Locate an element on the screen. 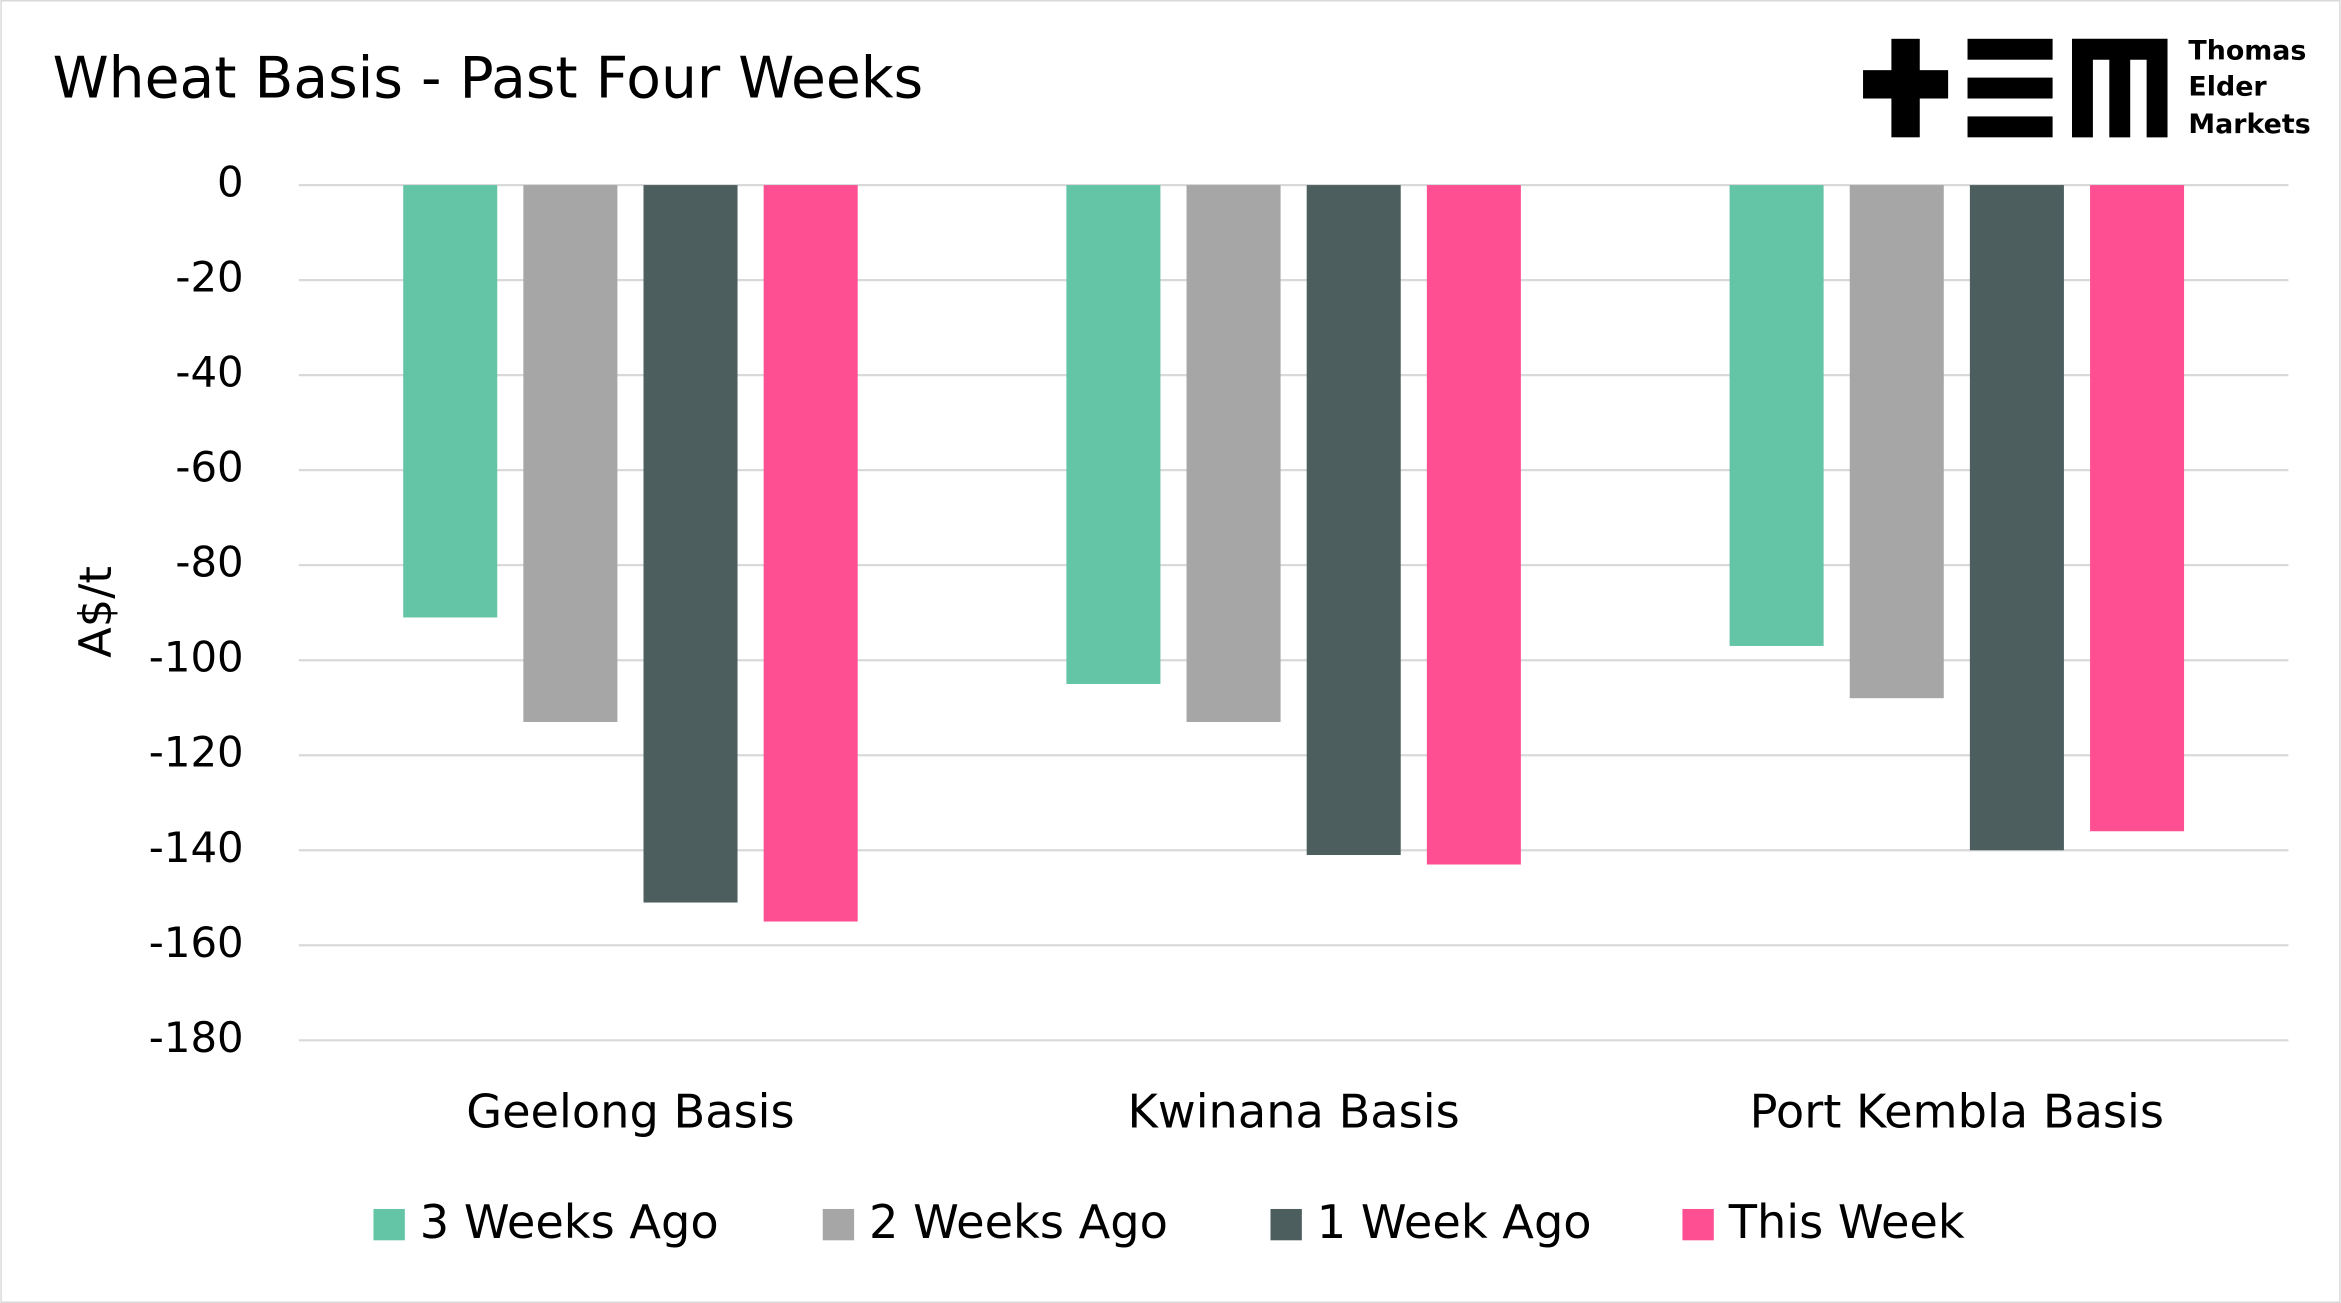  y-axis-label: A$/t is located at coordinates (95, 612).